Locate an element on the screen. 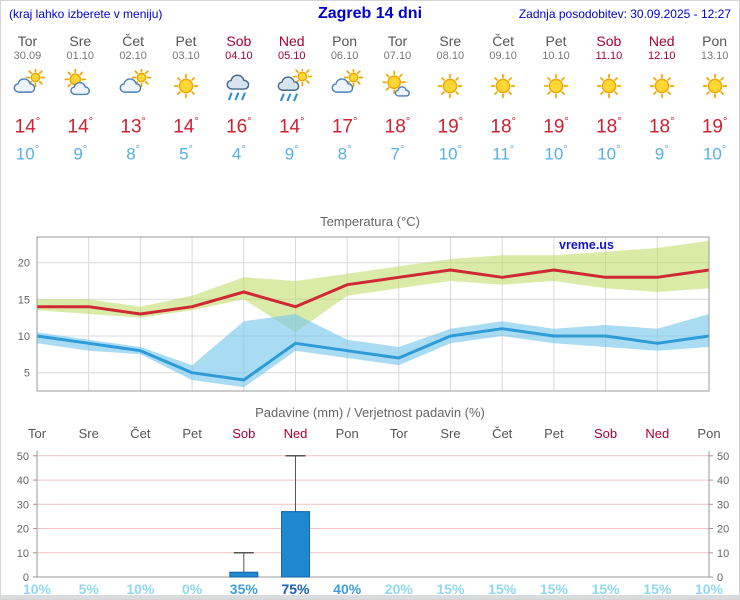 This screenshot has height=600, width=740. precip-probability: 15% is located at coordinates (502, 589).